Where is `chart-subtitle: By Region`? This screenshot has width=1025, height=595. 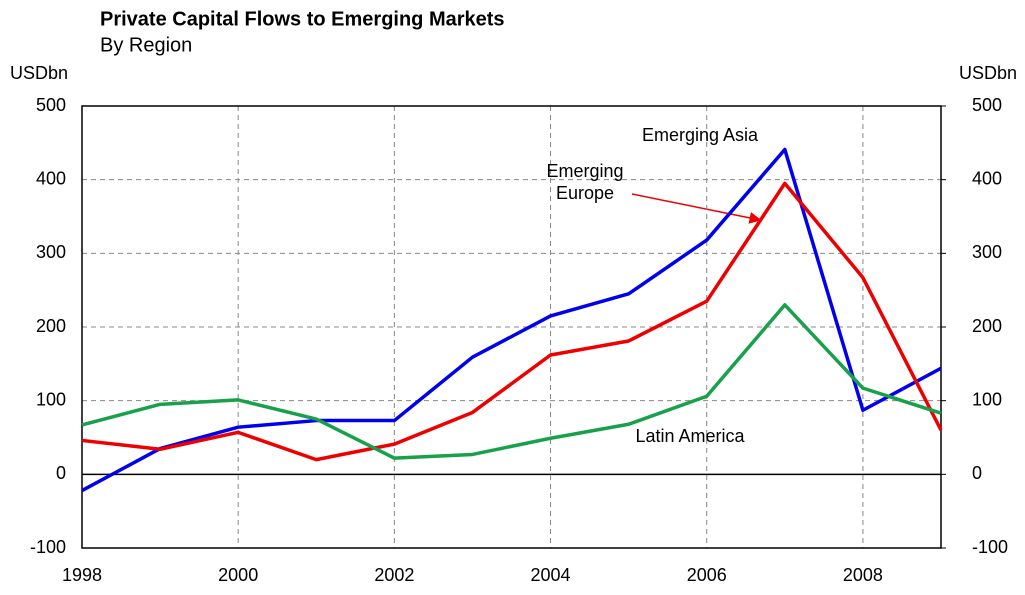
chart-subtitle: By Region is located at coordinates (146, 45).